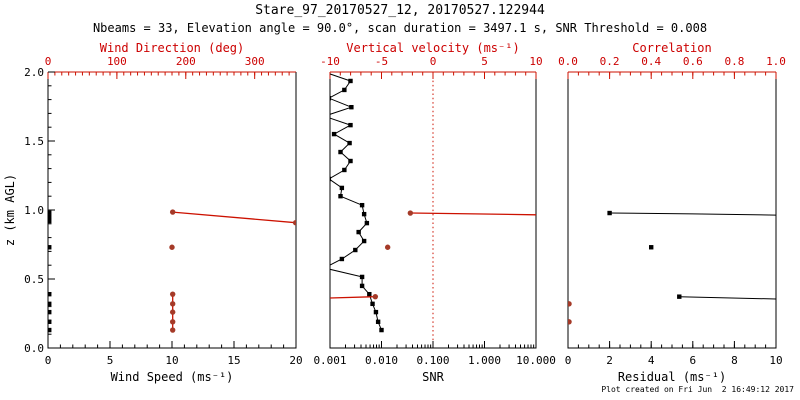  What do you see at coordinates (255, 61) in the screenshot?
I see `svg-text: 300` at bounding box center [255, 61].